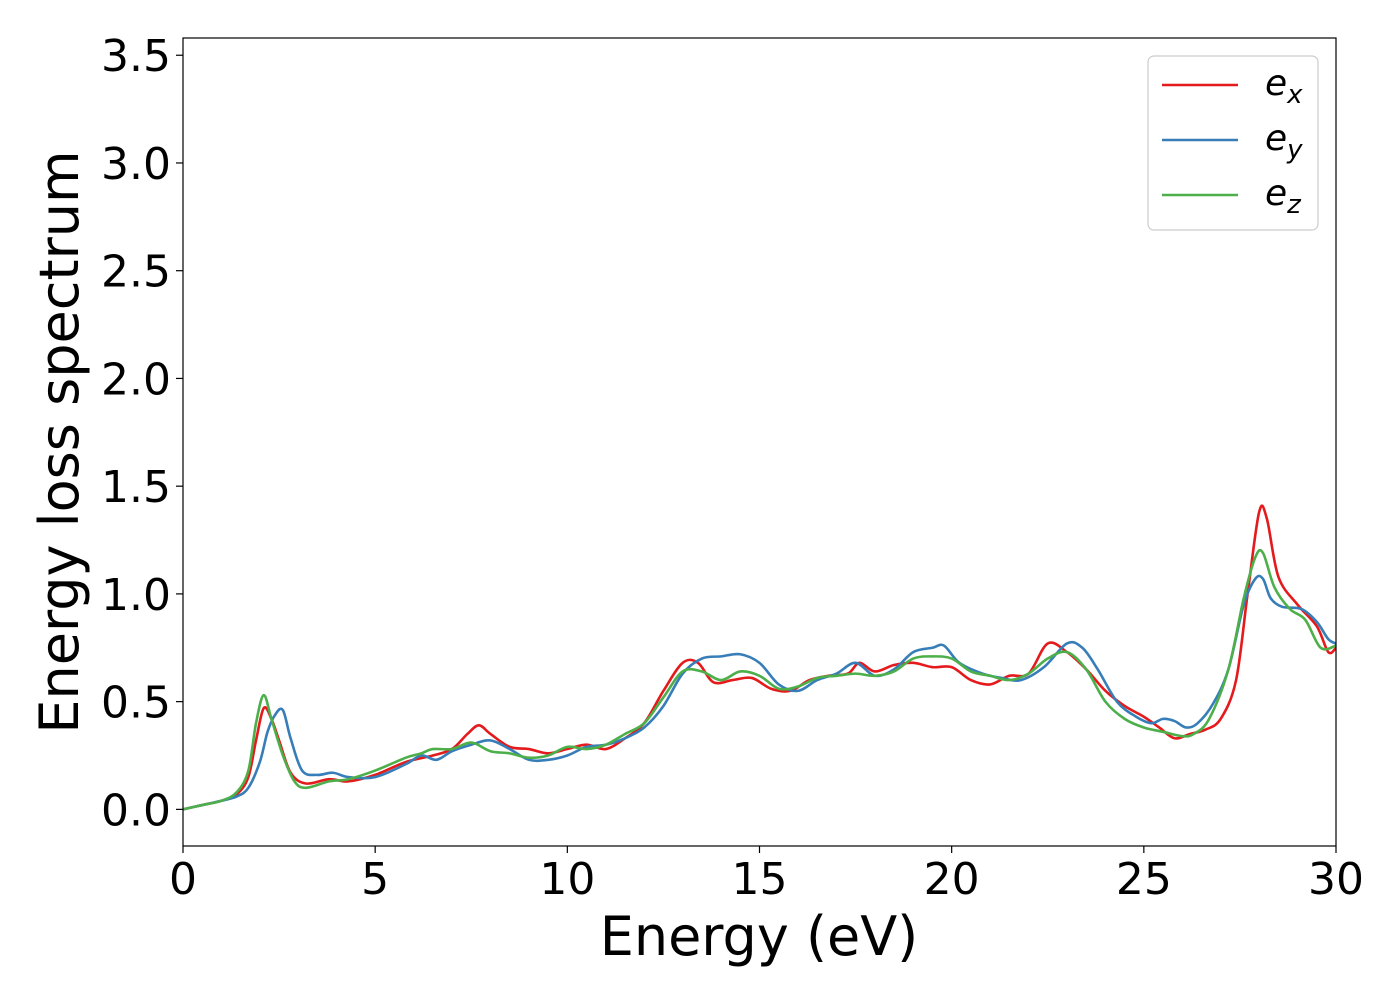 The height and width of the screenshot is (1000, 1400). What do you see at coordinates (183, 879) in the screenshot?
I see `x-tick-label: 0` at bounding box center [183, 879].